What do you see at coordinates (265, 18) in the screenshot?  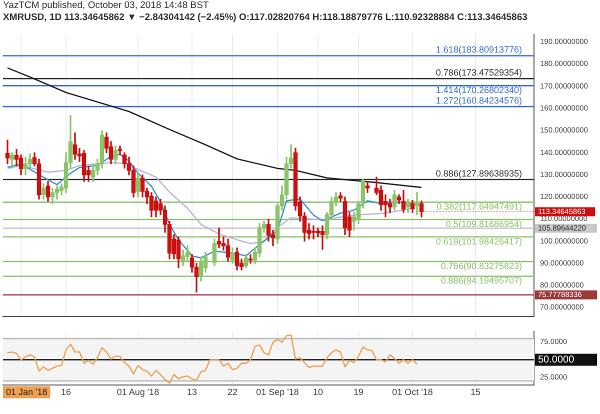 I see `chart-subtitle: XMRUSD, 1D 113.34645862 ▼ −2.84304142 (−2.45%) O:117.02820764 H:118.18879776 L:110.92328884 C:113.34645863` at bounding box center [265, 18].